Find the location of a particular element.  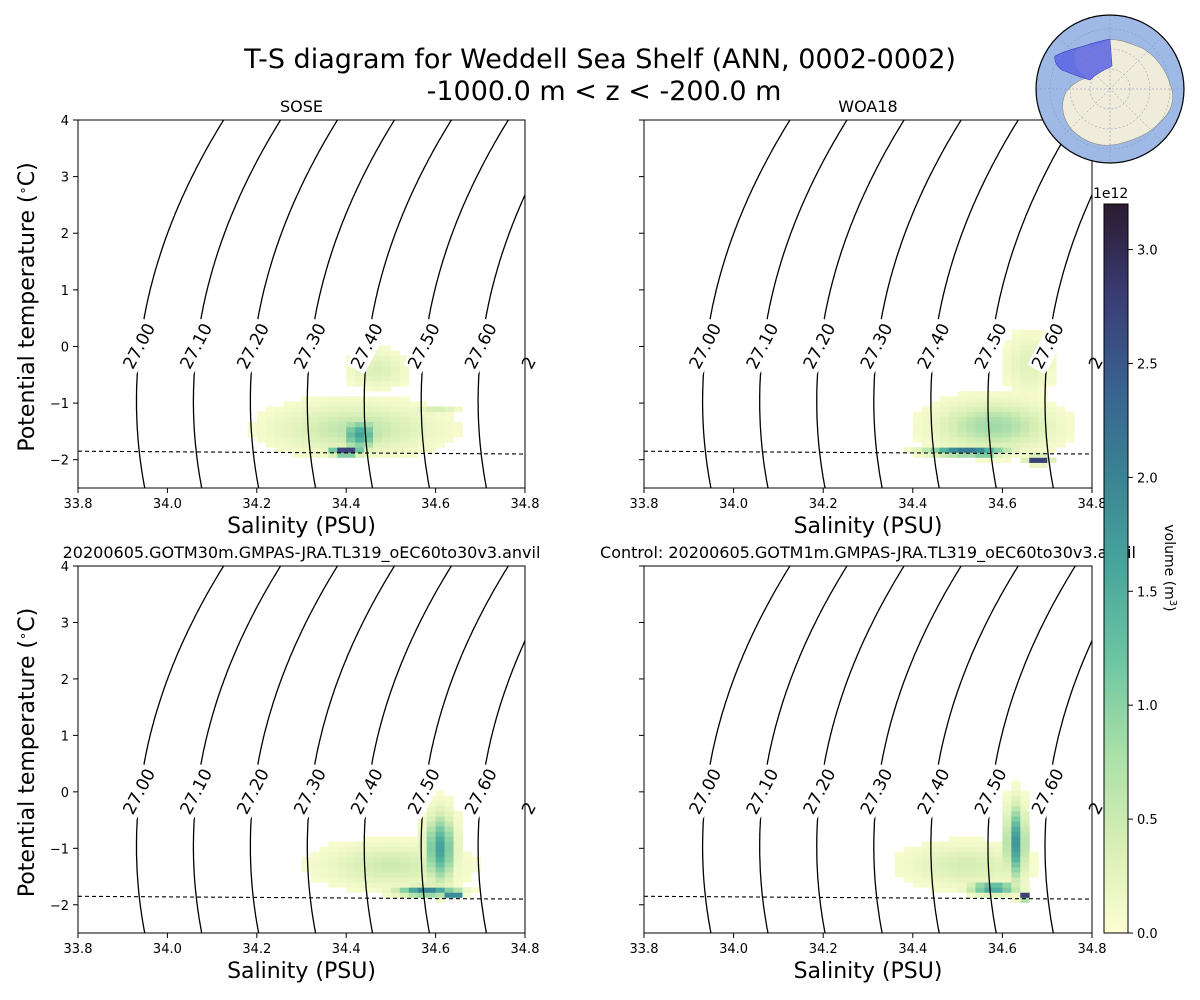

freezing-line is located at coordinates (868, 452).